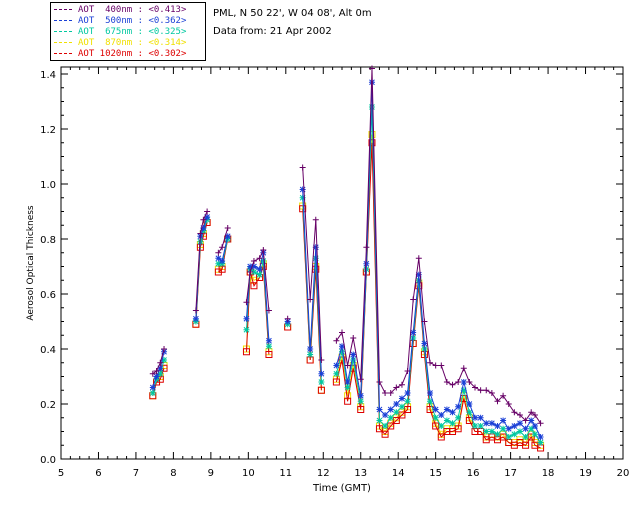  What do you see at coordinates (98, 473) in the screenshot?
I see `x-tick-label: 6` at bounding box center [98, 473].